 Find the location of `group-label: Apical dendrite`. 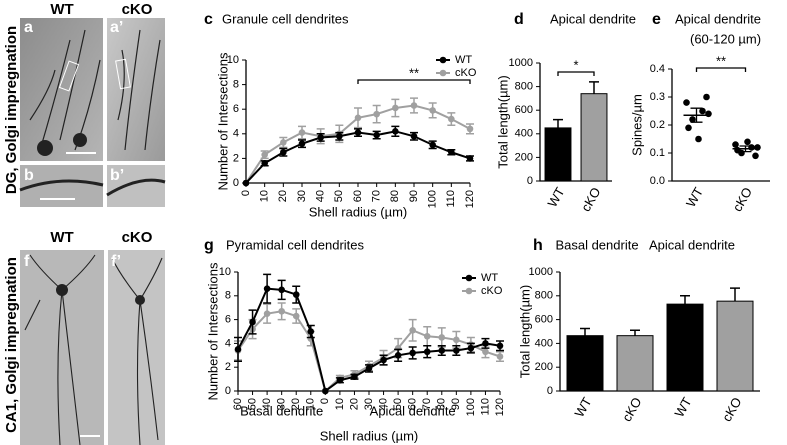

group-label: Apical dendrite is located at coordinates (692, 244).